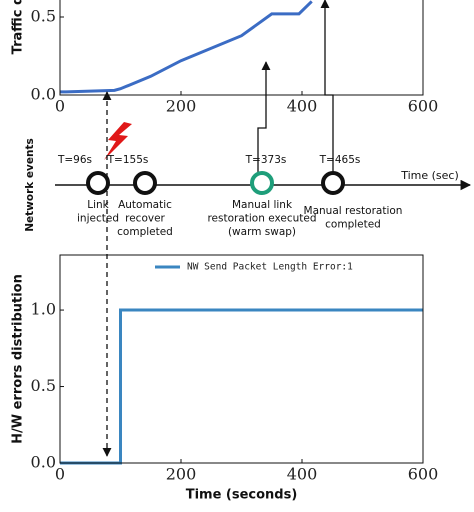  Describe the element at coordinates (98, 205) in the screenshot. I see `event-description: Link` at that location.